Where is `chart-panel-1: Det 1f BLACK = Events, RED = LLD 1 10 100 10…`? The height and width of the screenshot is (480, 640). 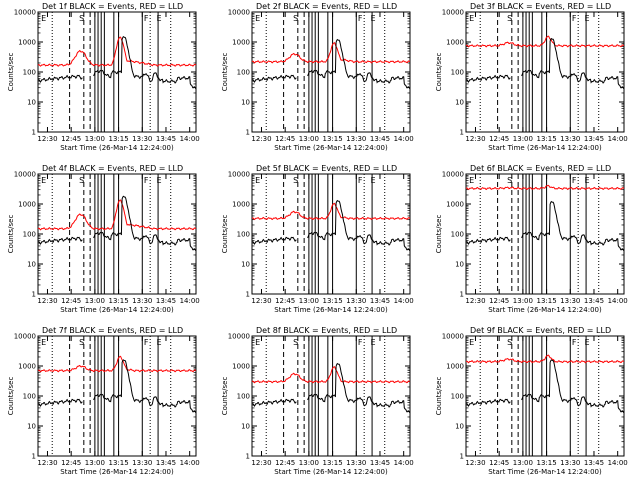
chart-panel-1: Det 1f BLACK = Events, RED = LLD 1 10 100 10… is located at coordinates (103, 77).